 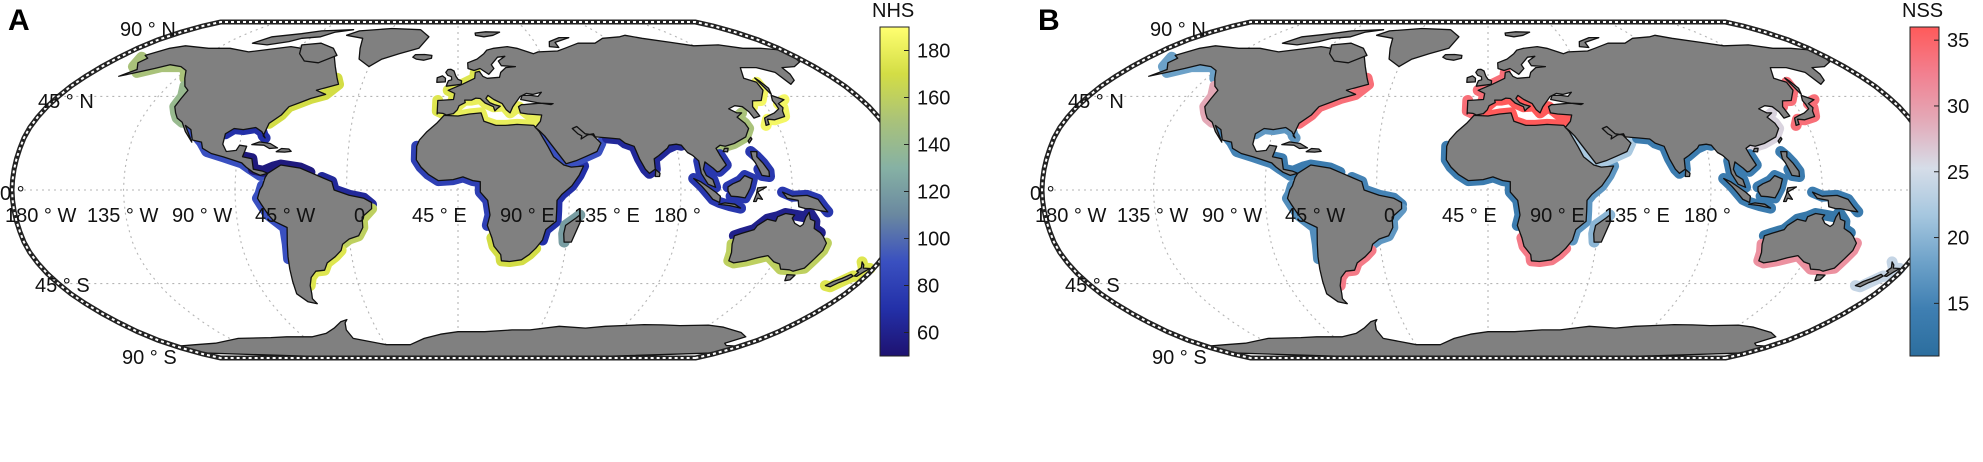 What do you see at coordinates (928, 287) in the screenshot?
I see `colorbar-tick-label: 80` at bounding box center [928, 287].